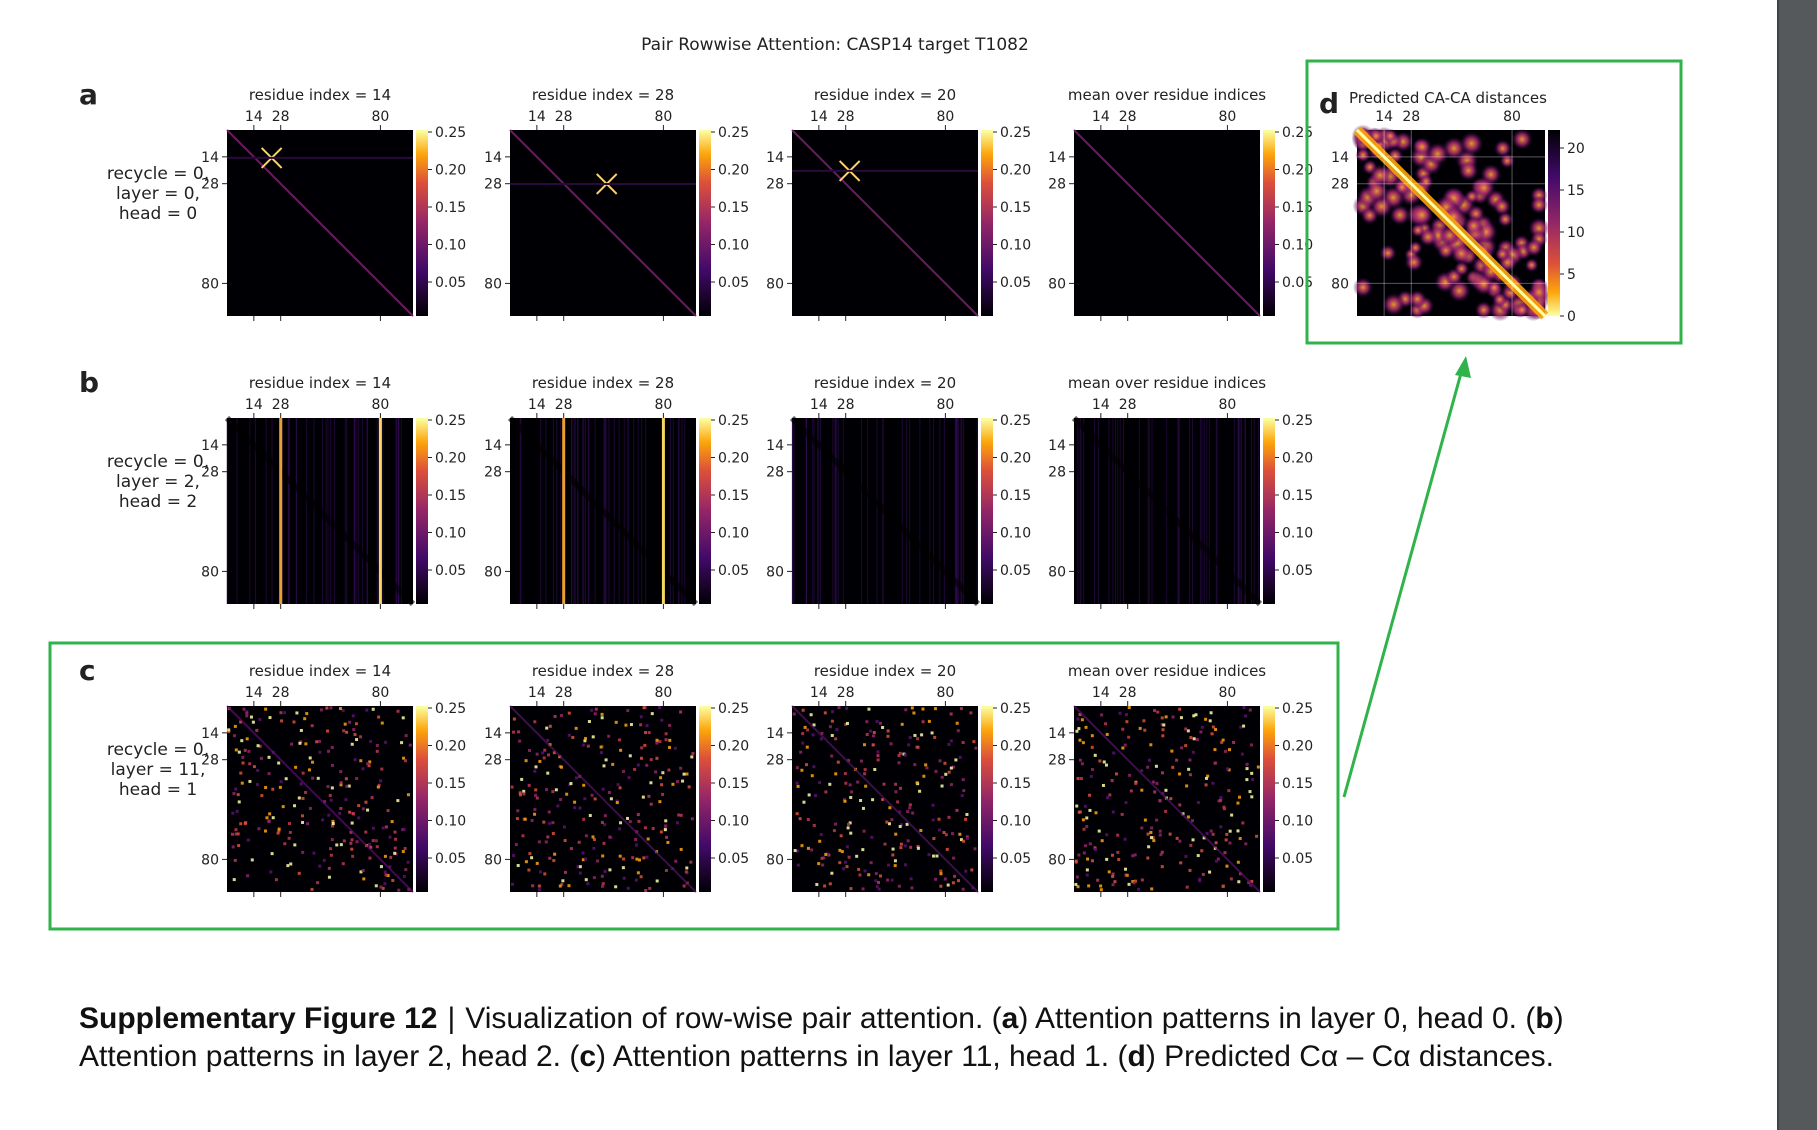 The image size is (1817, 1130). Describe the element at coordinates (1384, 117) in the screenshot. I see `d-top-tick-label: 14` at that location.